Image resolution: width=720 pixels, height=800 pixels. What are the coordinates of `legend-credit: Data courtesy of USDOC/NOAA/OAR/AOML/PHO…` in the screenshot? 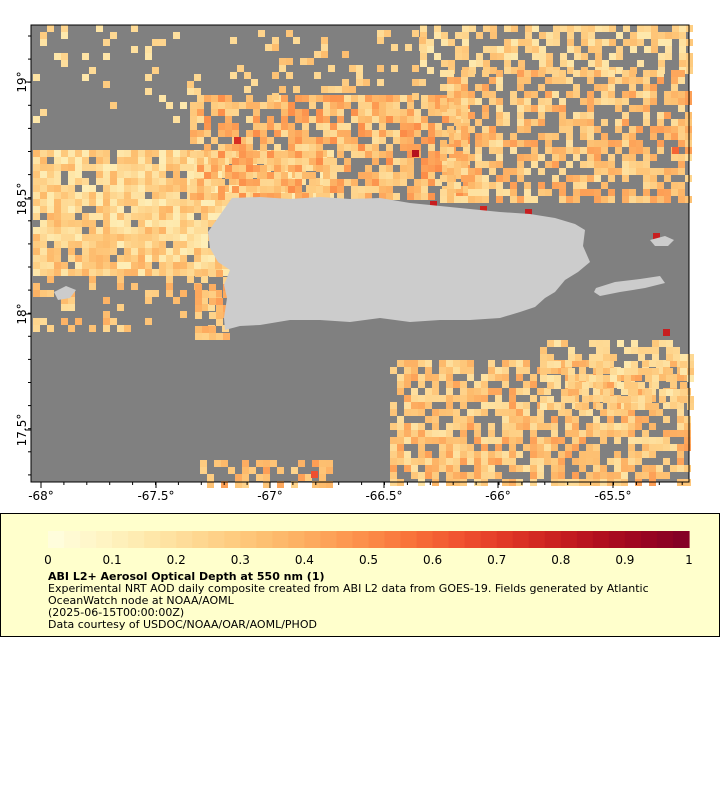 It's located at (182, 624).